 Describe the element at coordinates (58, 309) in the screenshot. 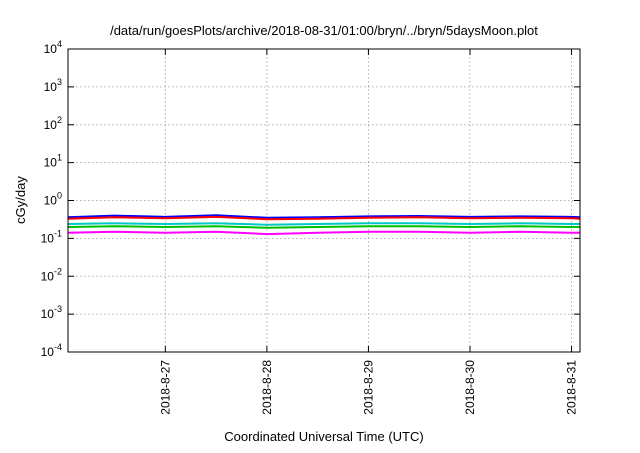

I see `y-tick-exponent: -3` at that location.